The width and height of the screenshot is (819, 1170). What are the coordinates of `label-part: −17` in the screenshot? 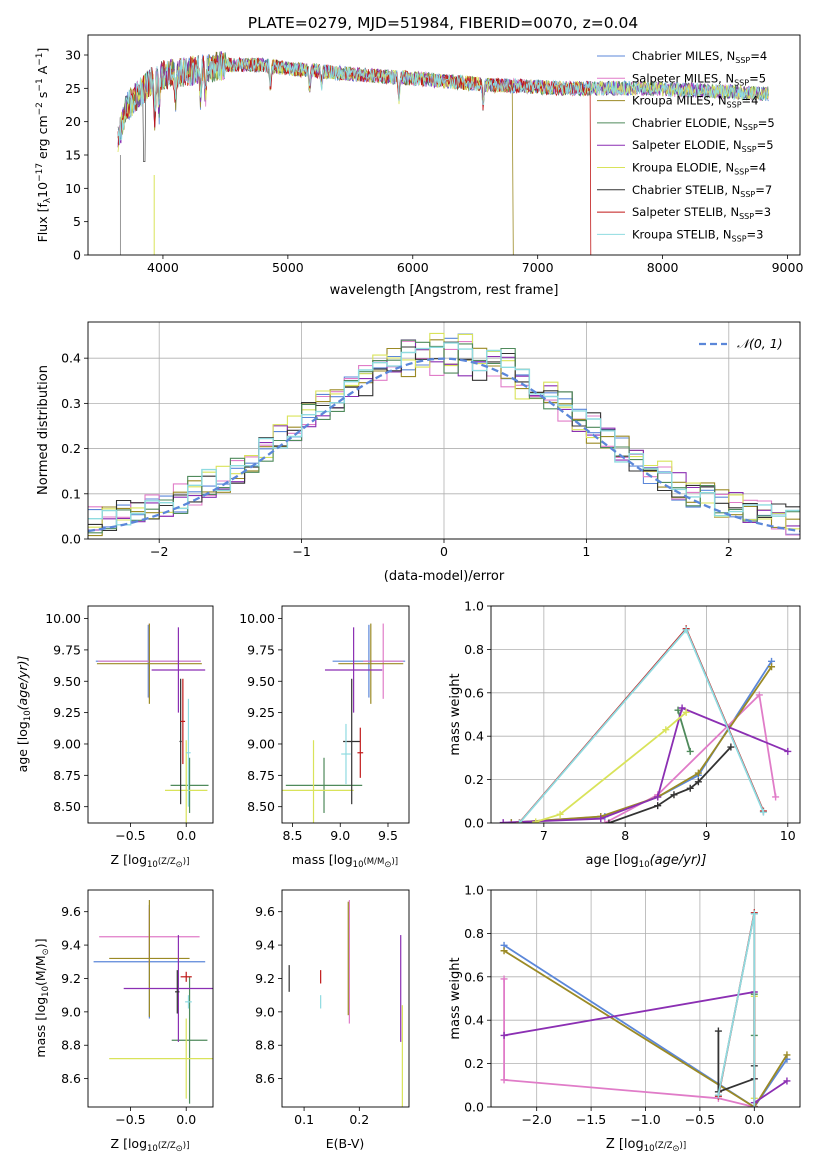 It's located at (40, 172).